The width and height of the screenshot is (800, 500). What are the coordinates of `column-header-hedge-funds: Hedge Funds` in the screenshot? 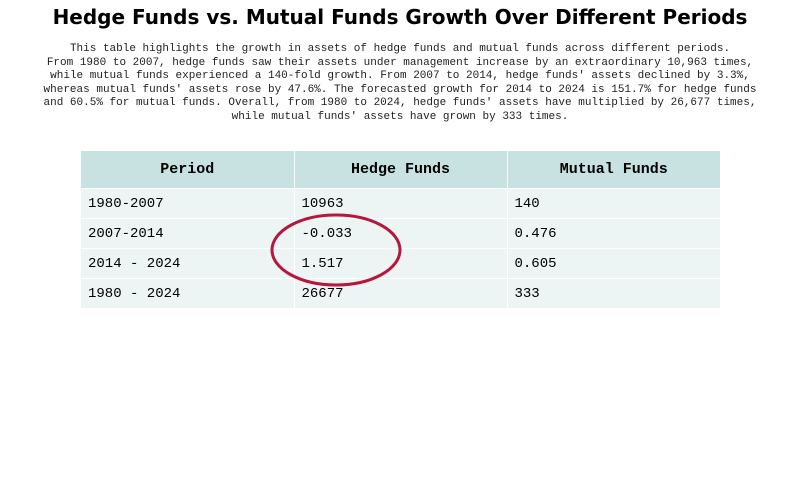 It's located at (401, 170).